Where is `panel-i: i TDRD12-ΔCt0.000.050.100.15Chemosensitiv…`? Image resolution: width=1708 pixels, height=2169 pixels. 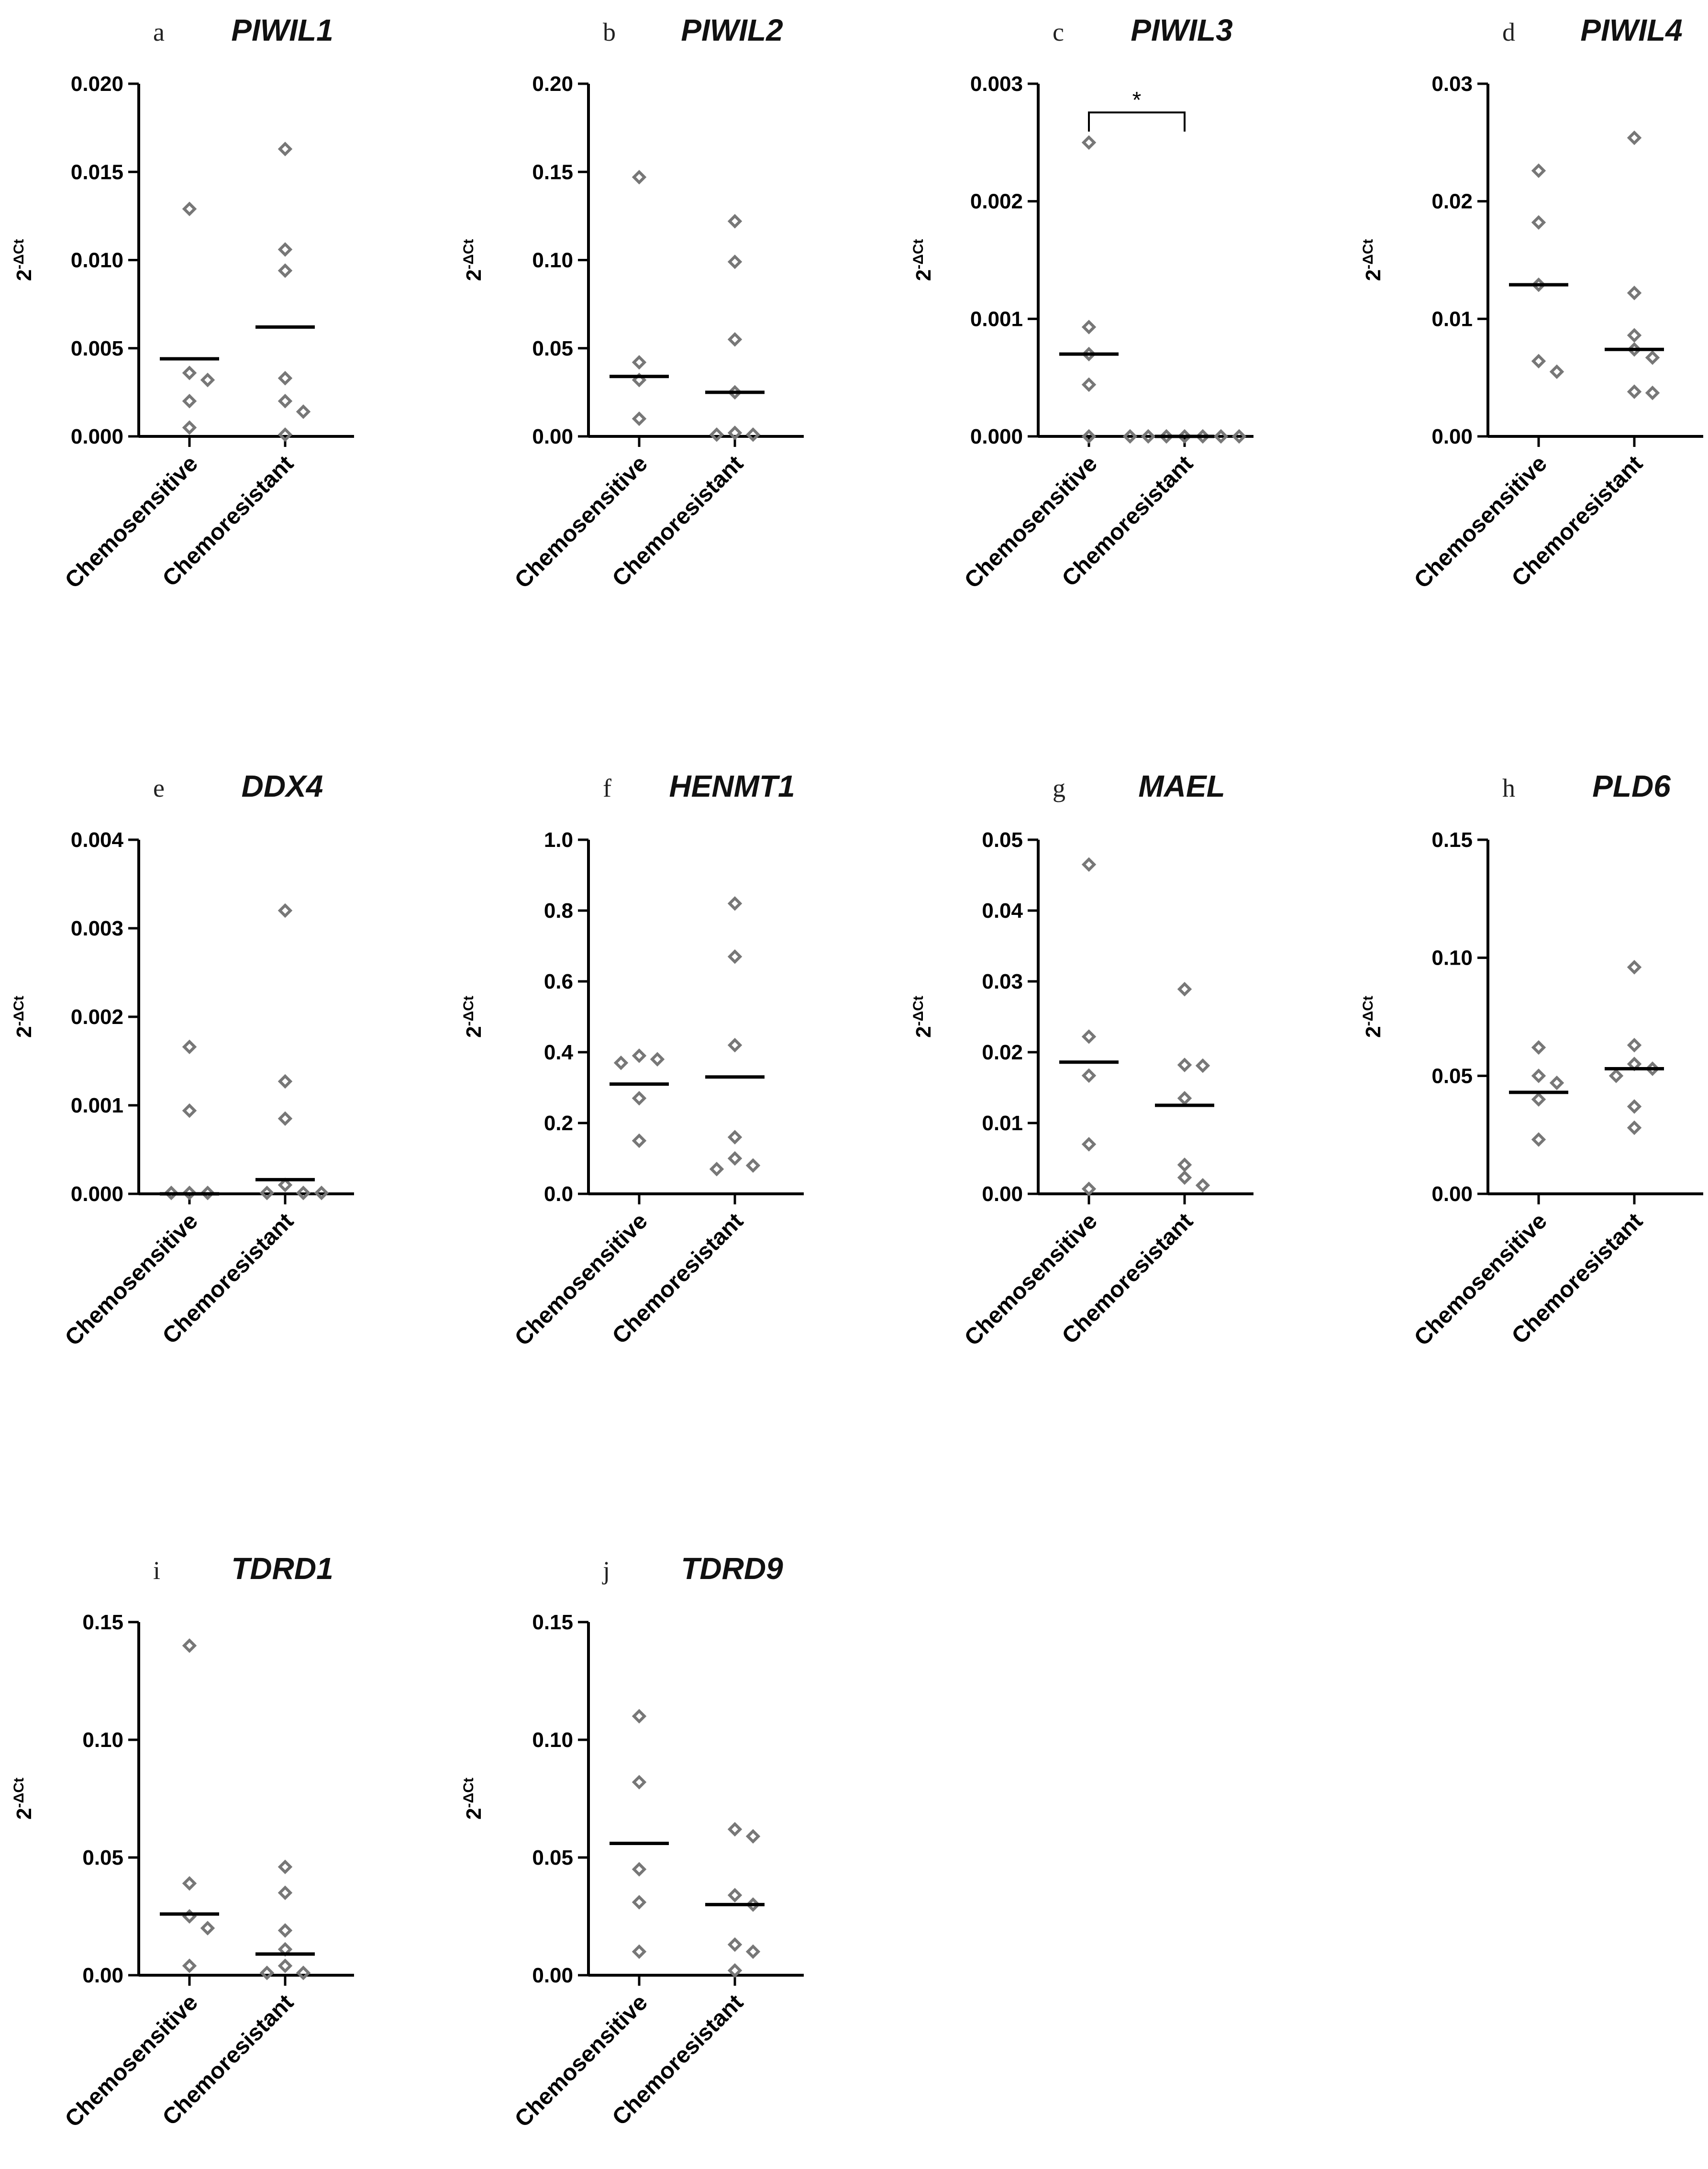 panel-i: i TDRD12-ΔCt0.000.050.100.15Chemosensitiv… is located at coordinates (183, 1841).